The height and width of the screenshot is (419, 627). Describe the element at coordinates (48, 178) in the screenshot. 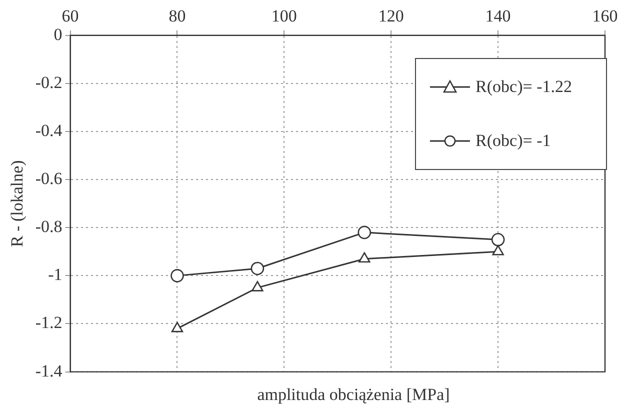

I see `y-tick-label: -0.6` at that location.